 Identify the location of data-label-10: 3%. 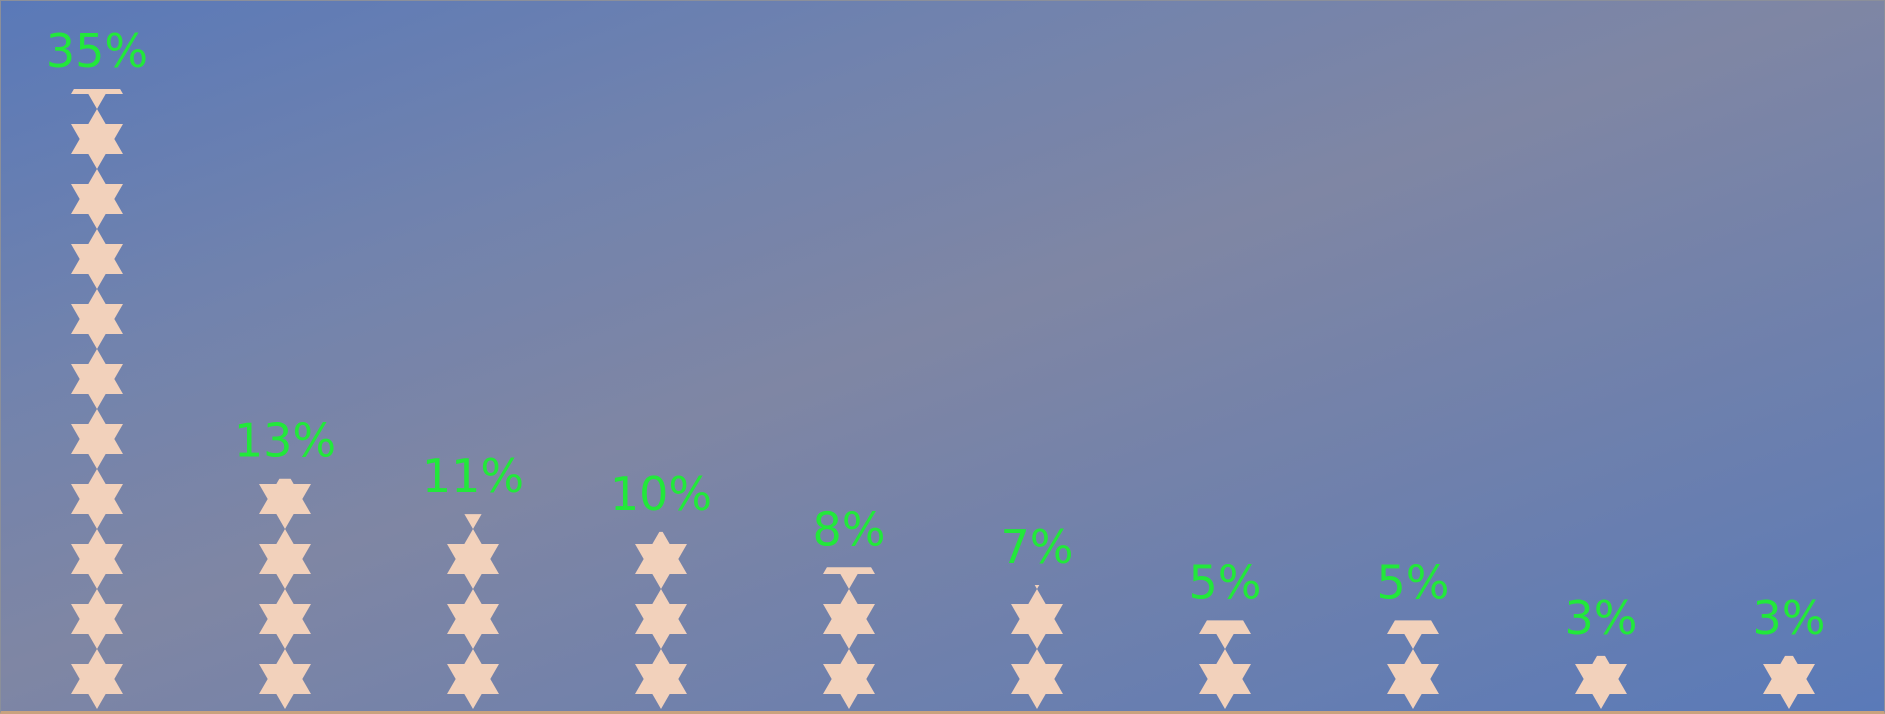
(1789, 618).